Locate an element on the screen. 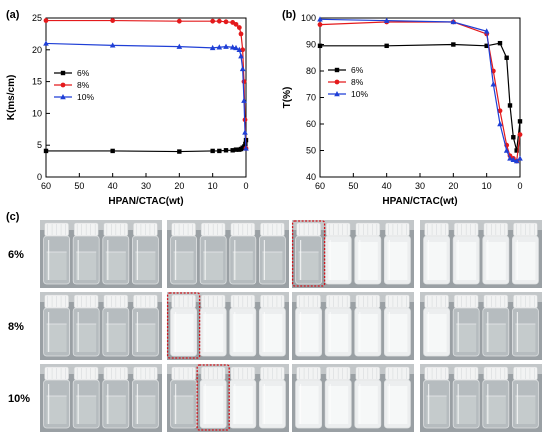 The height and width of the screenshot is (447, 550). legend-label: 6% is located at coordinates (83, 73).